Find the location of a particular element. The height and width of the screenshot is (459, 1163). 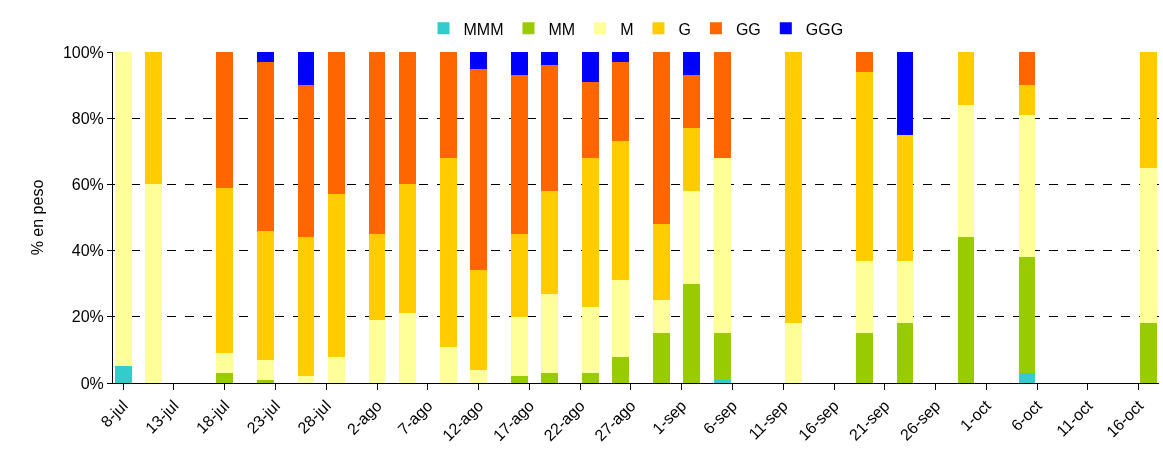

y-tick-label: 100% is located at coordinates (83, 52).